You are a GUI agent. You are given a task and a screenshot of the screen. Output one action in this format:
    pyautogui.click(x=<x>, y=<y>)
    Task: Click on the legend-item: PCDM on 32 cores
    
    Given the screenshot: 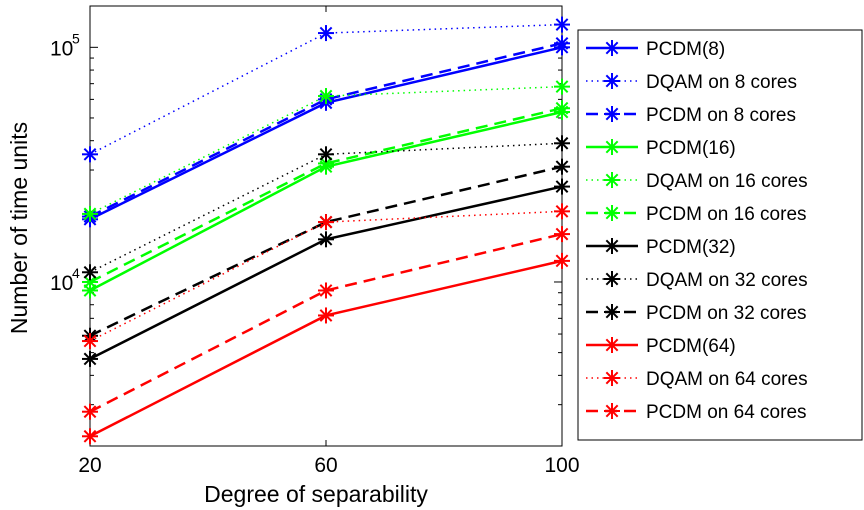 What is the action you would take?
    pyautogui.click(x=696, y=313)
    